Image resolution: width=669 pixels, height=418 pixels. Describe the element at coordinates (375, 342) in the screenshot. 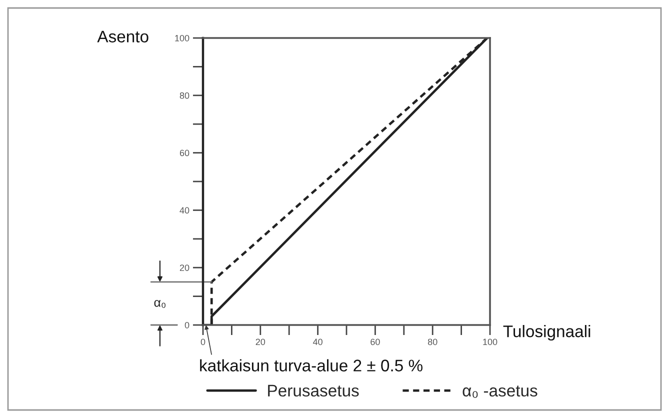

I see `x-tick-label: 60` at that location.